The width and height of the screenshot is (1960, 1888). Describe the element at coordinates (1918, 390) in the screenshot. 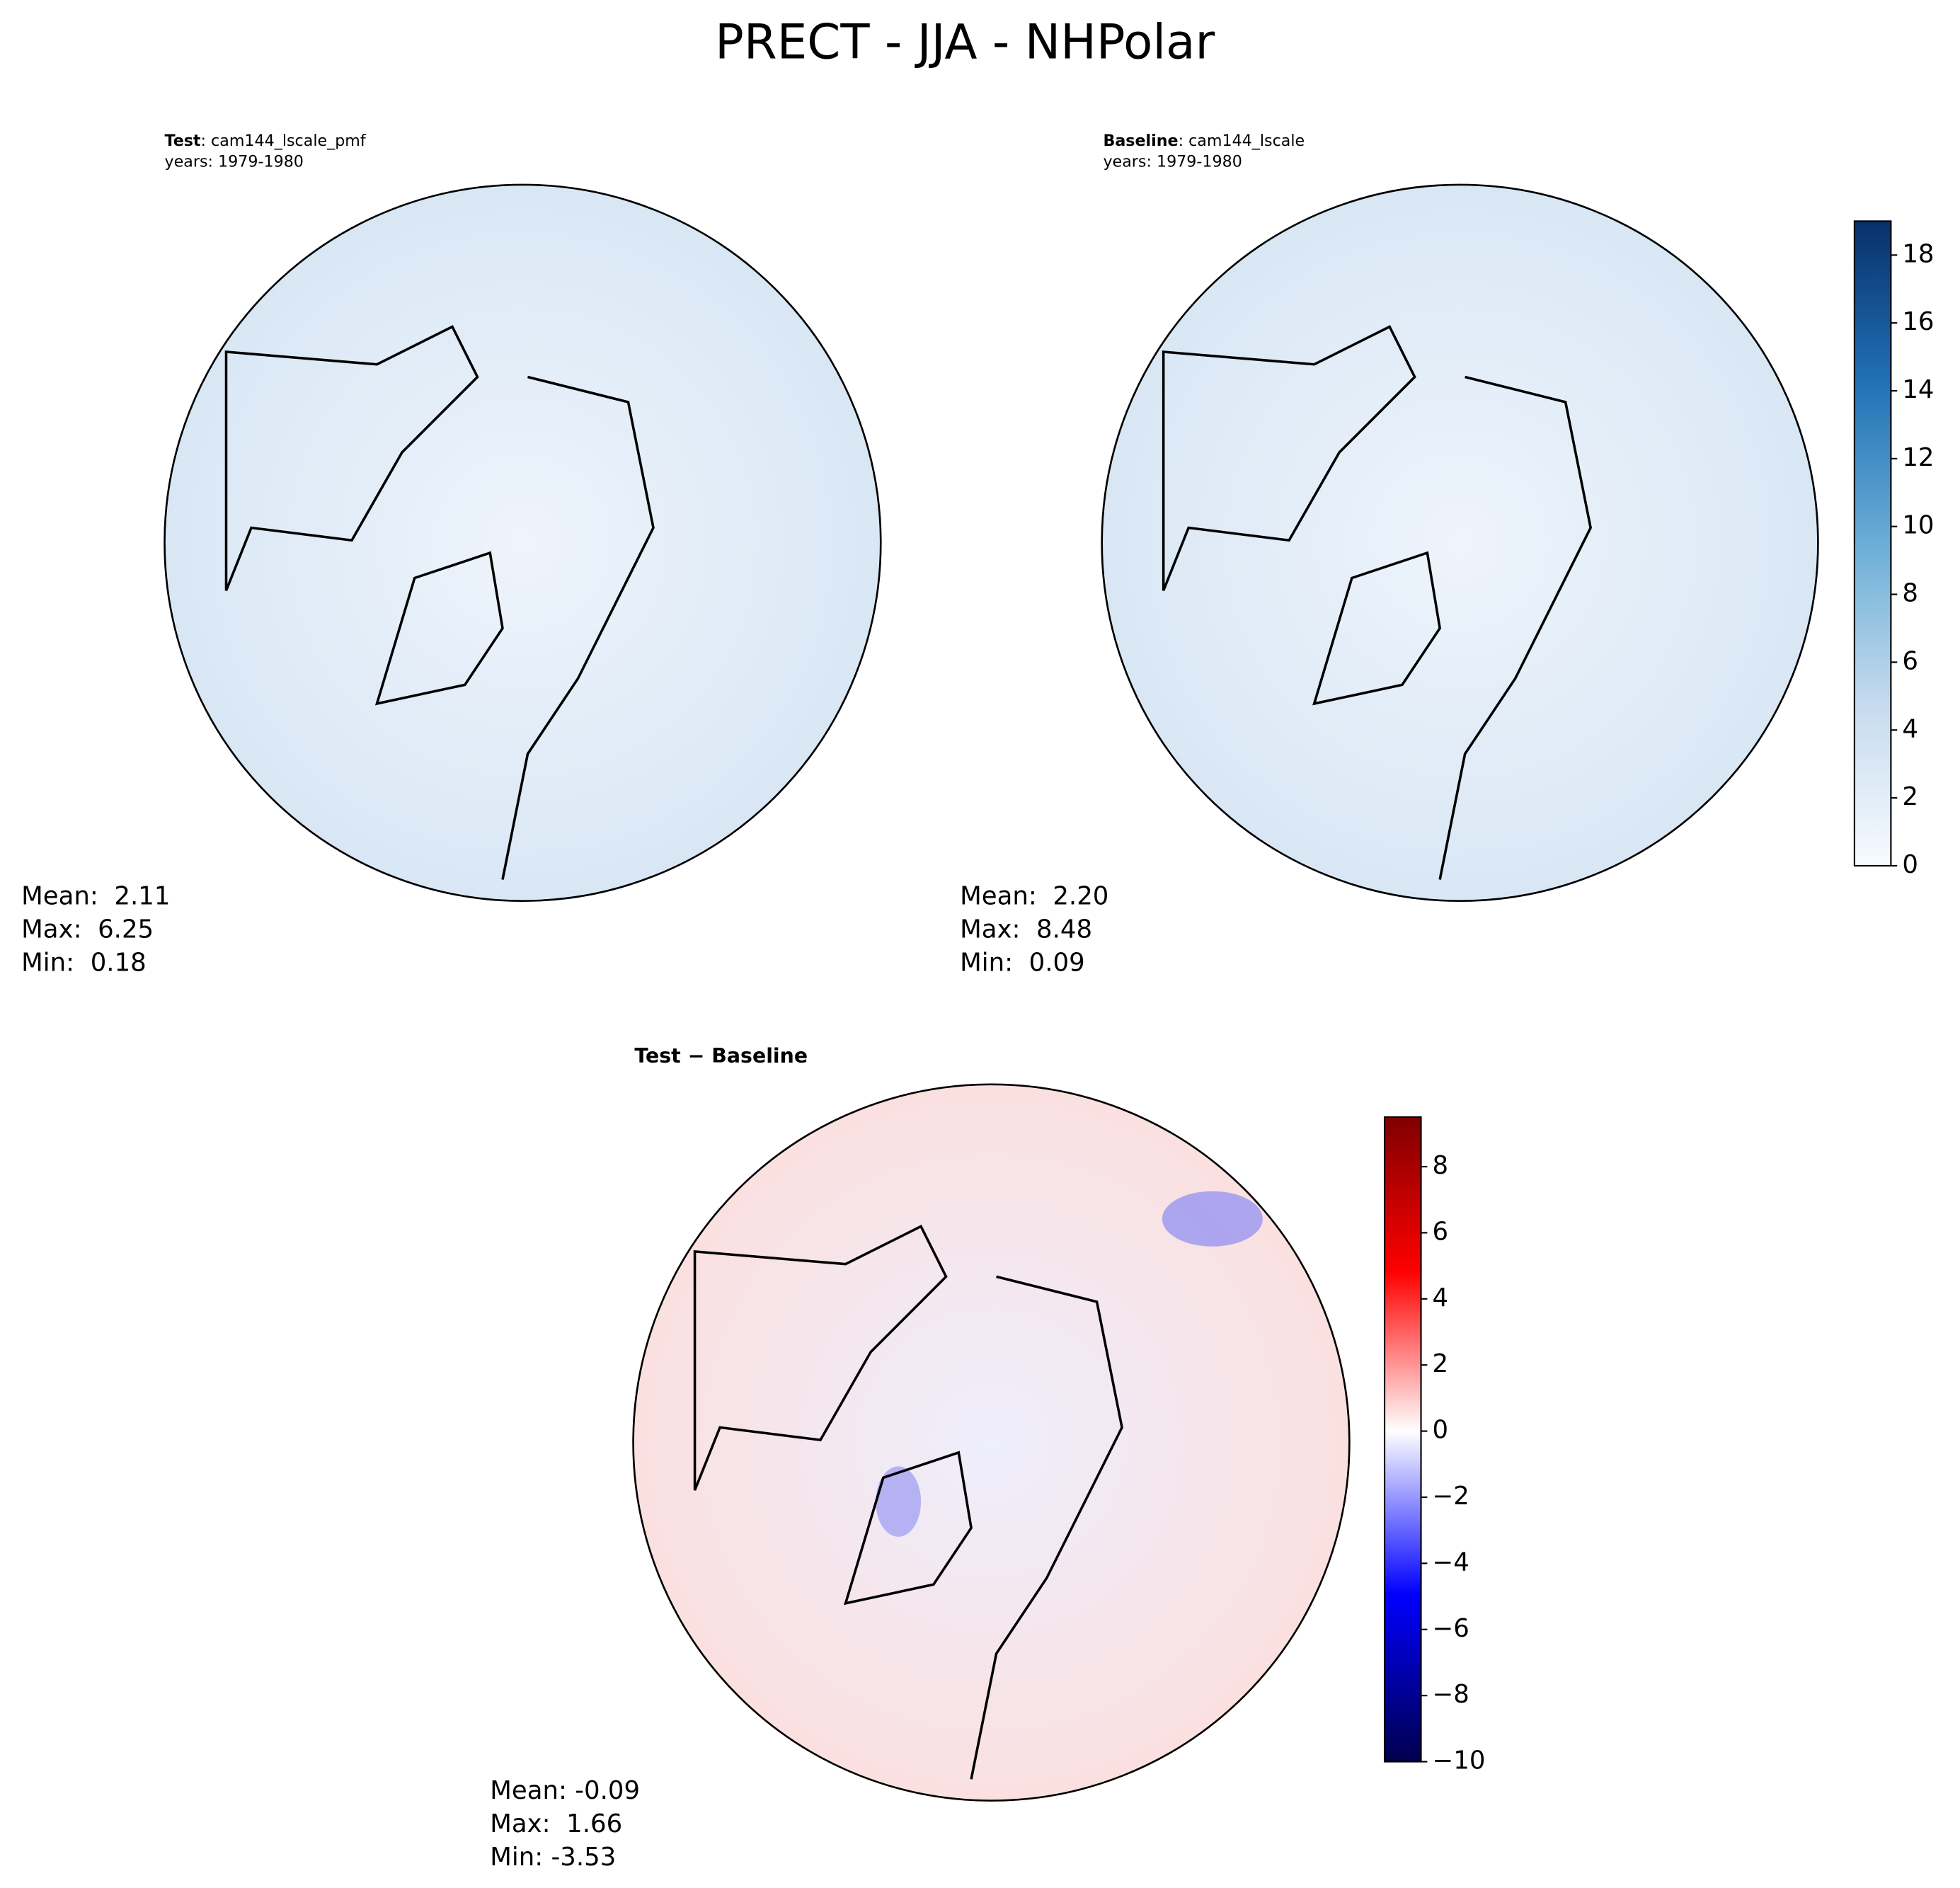

I see `colorbar-tick-label: 14` at that location.